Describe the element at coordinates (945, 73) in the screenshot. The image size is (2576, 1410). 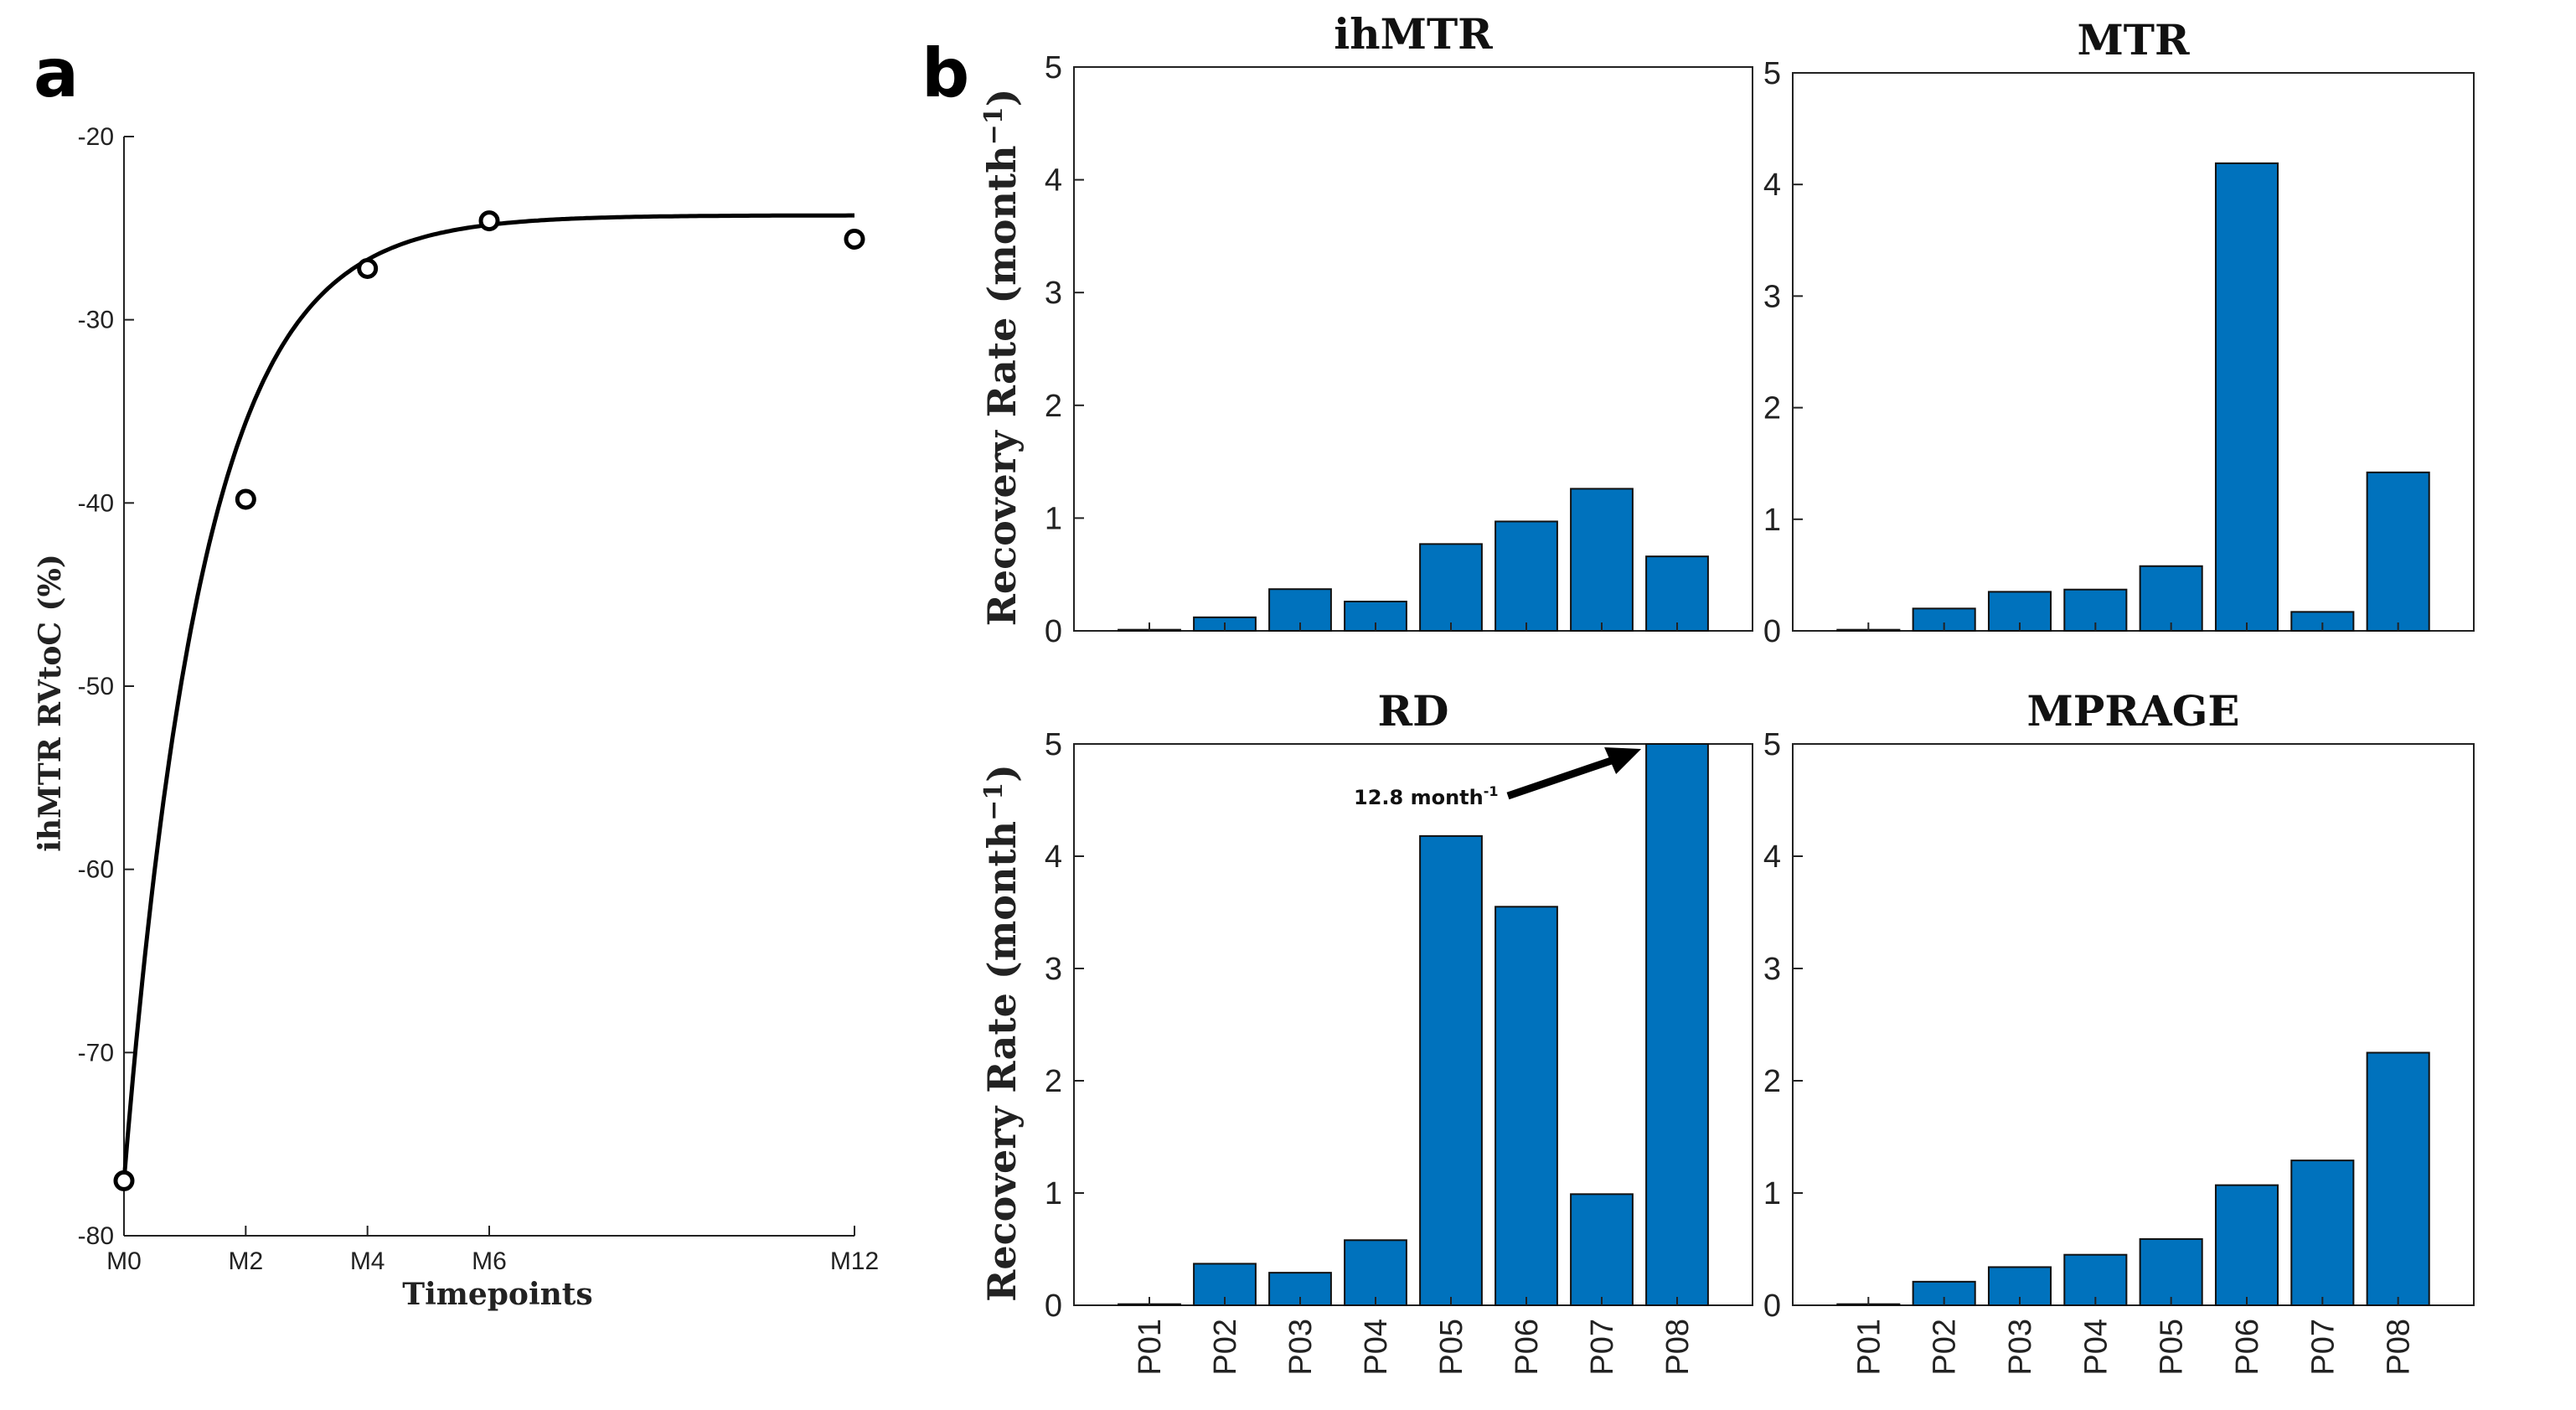
I see `panel-label-b: b` at that location.